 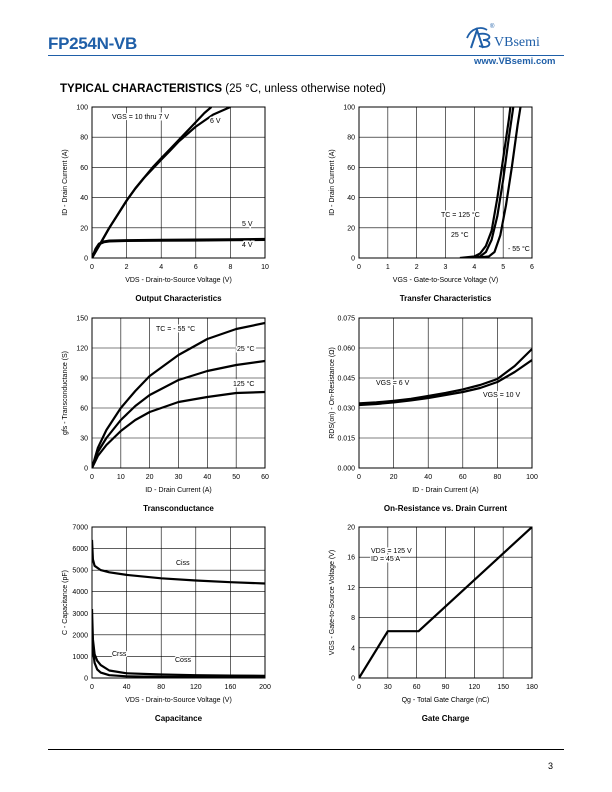 I want to click on annotation-label: 6 V, so click(x=215, y=121).